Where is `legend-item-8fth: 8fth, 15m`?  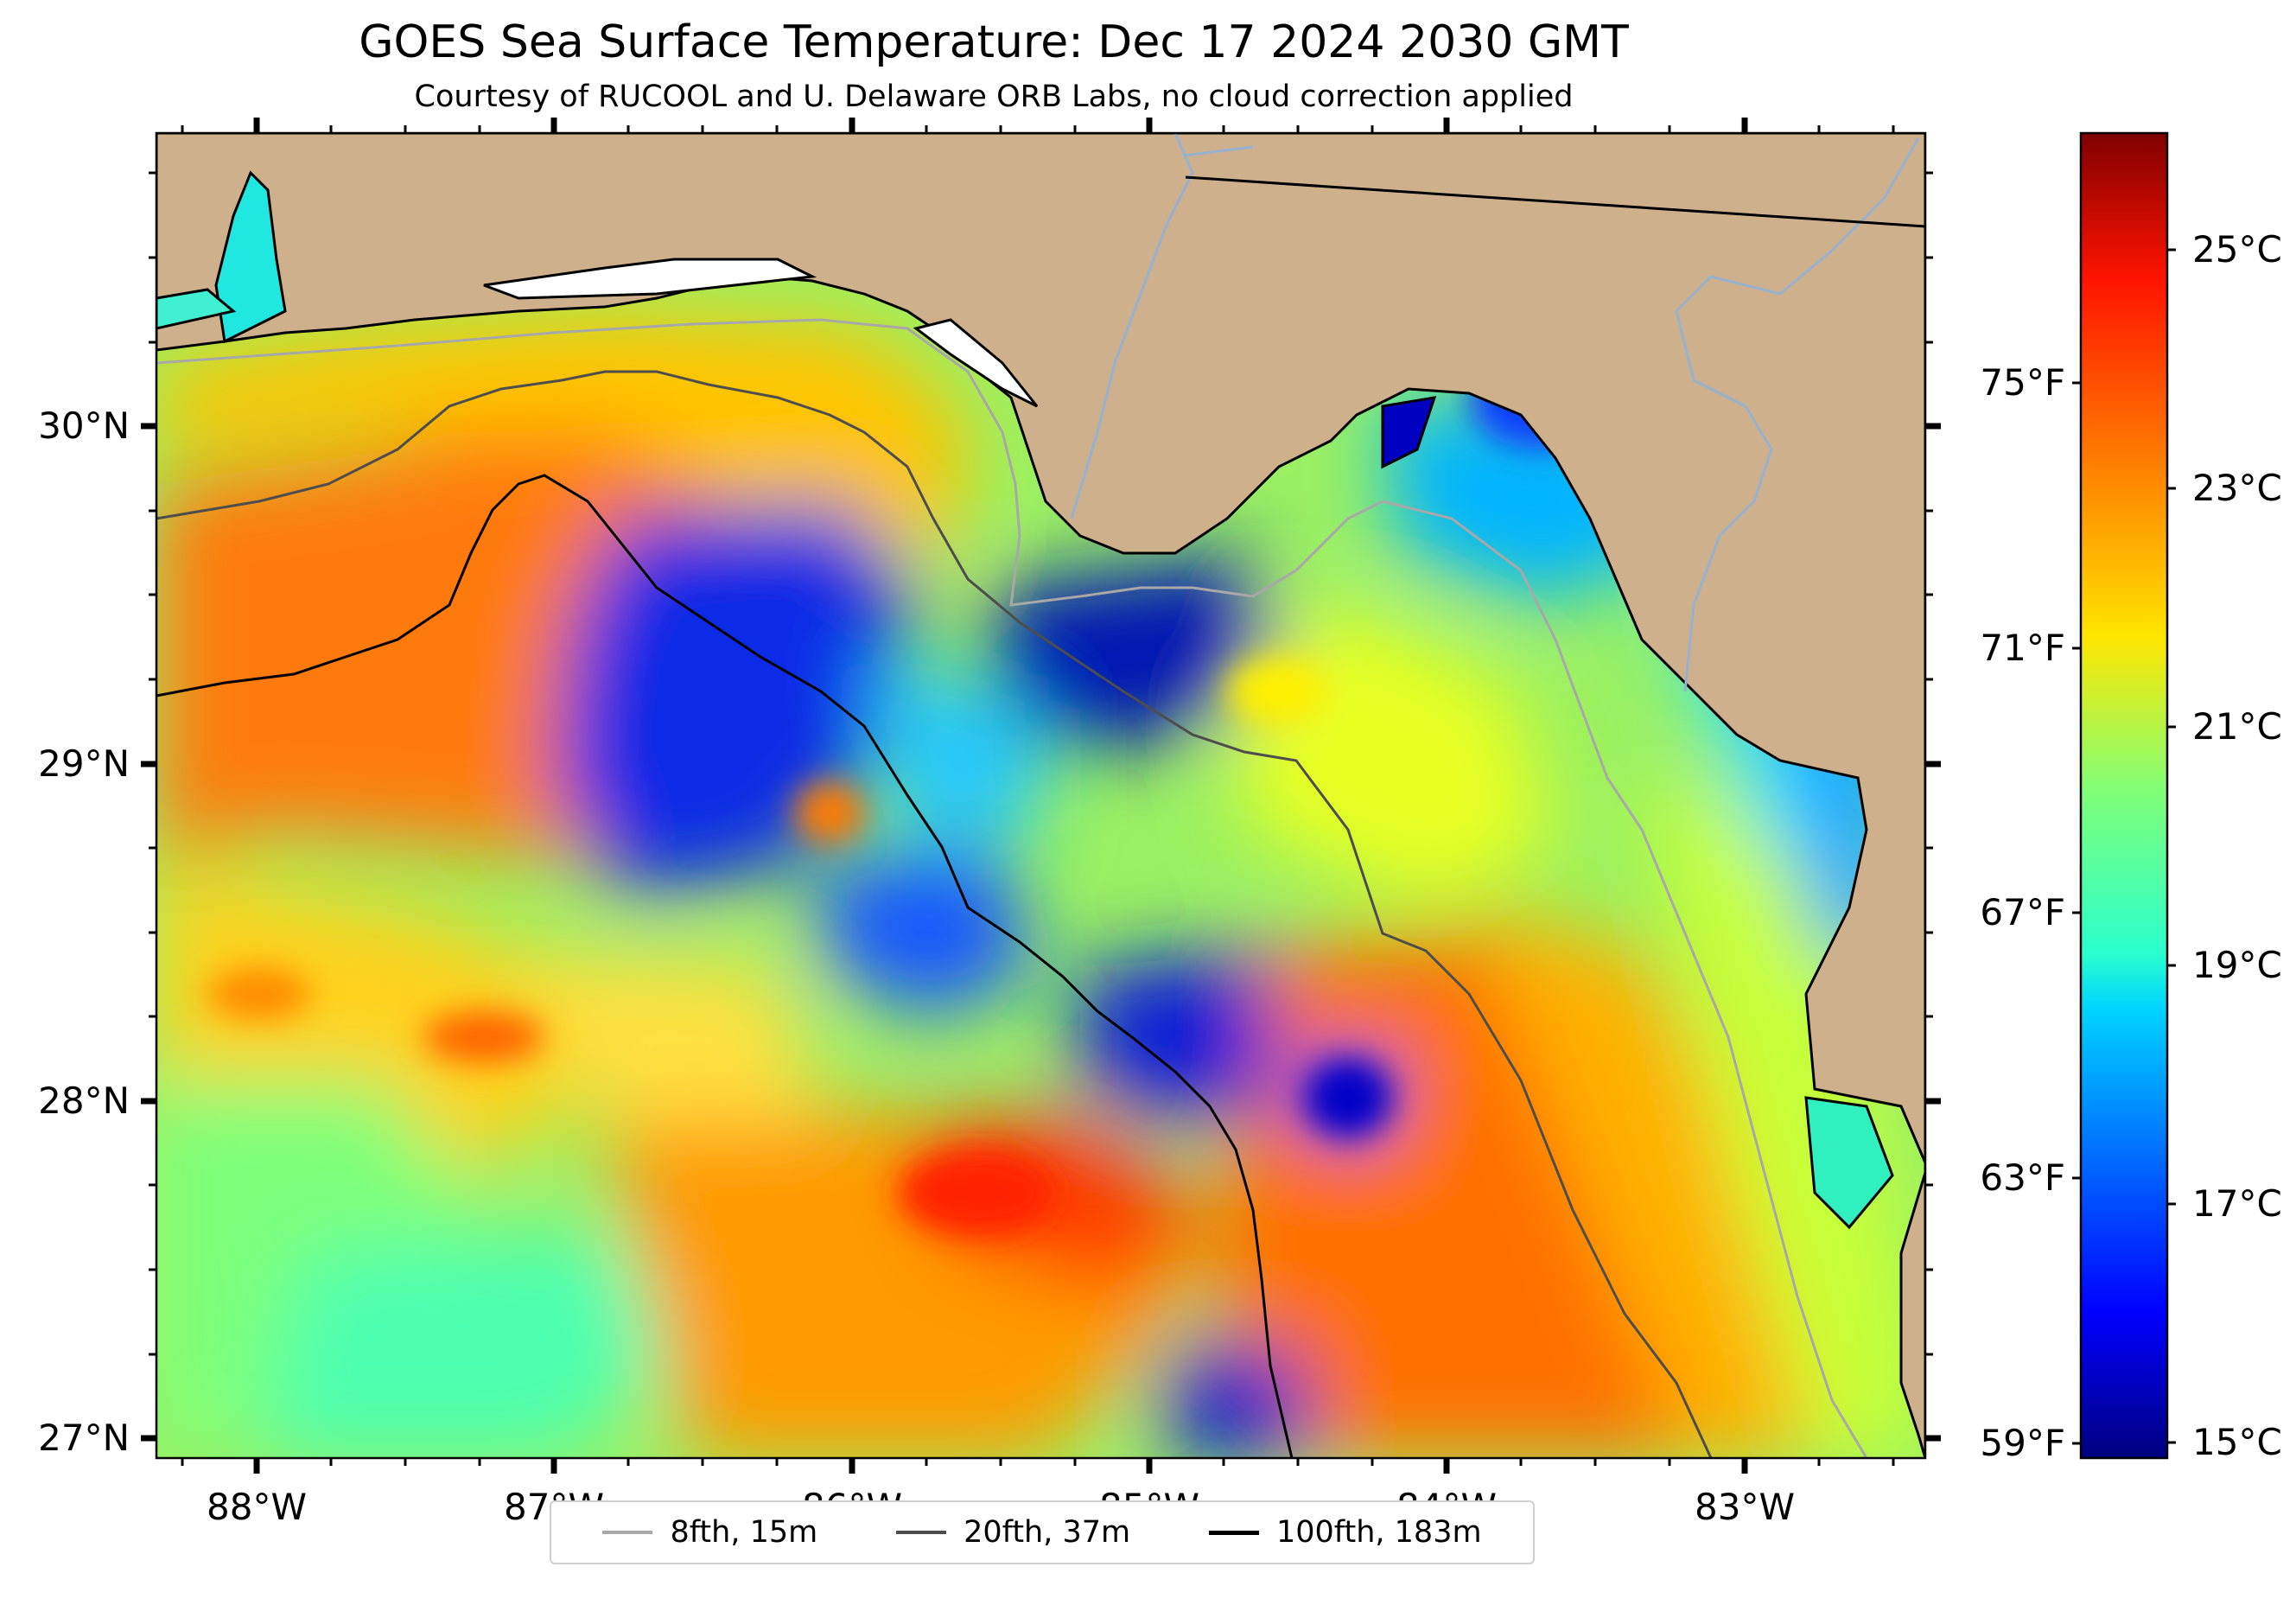 legend-item-8fth: 8fth, 15m is located at coordinates (709, 1532).